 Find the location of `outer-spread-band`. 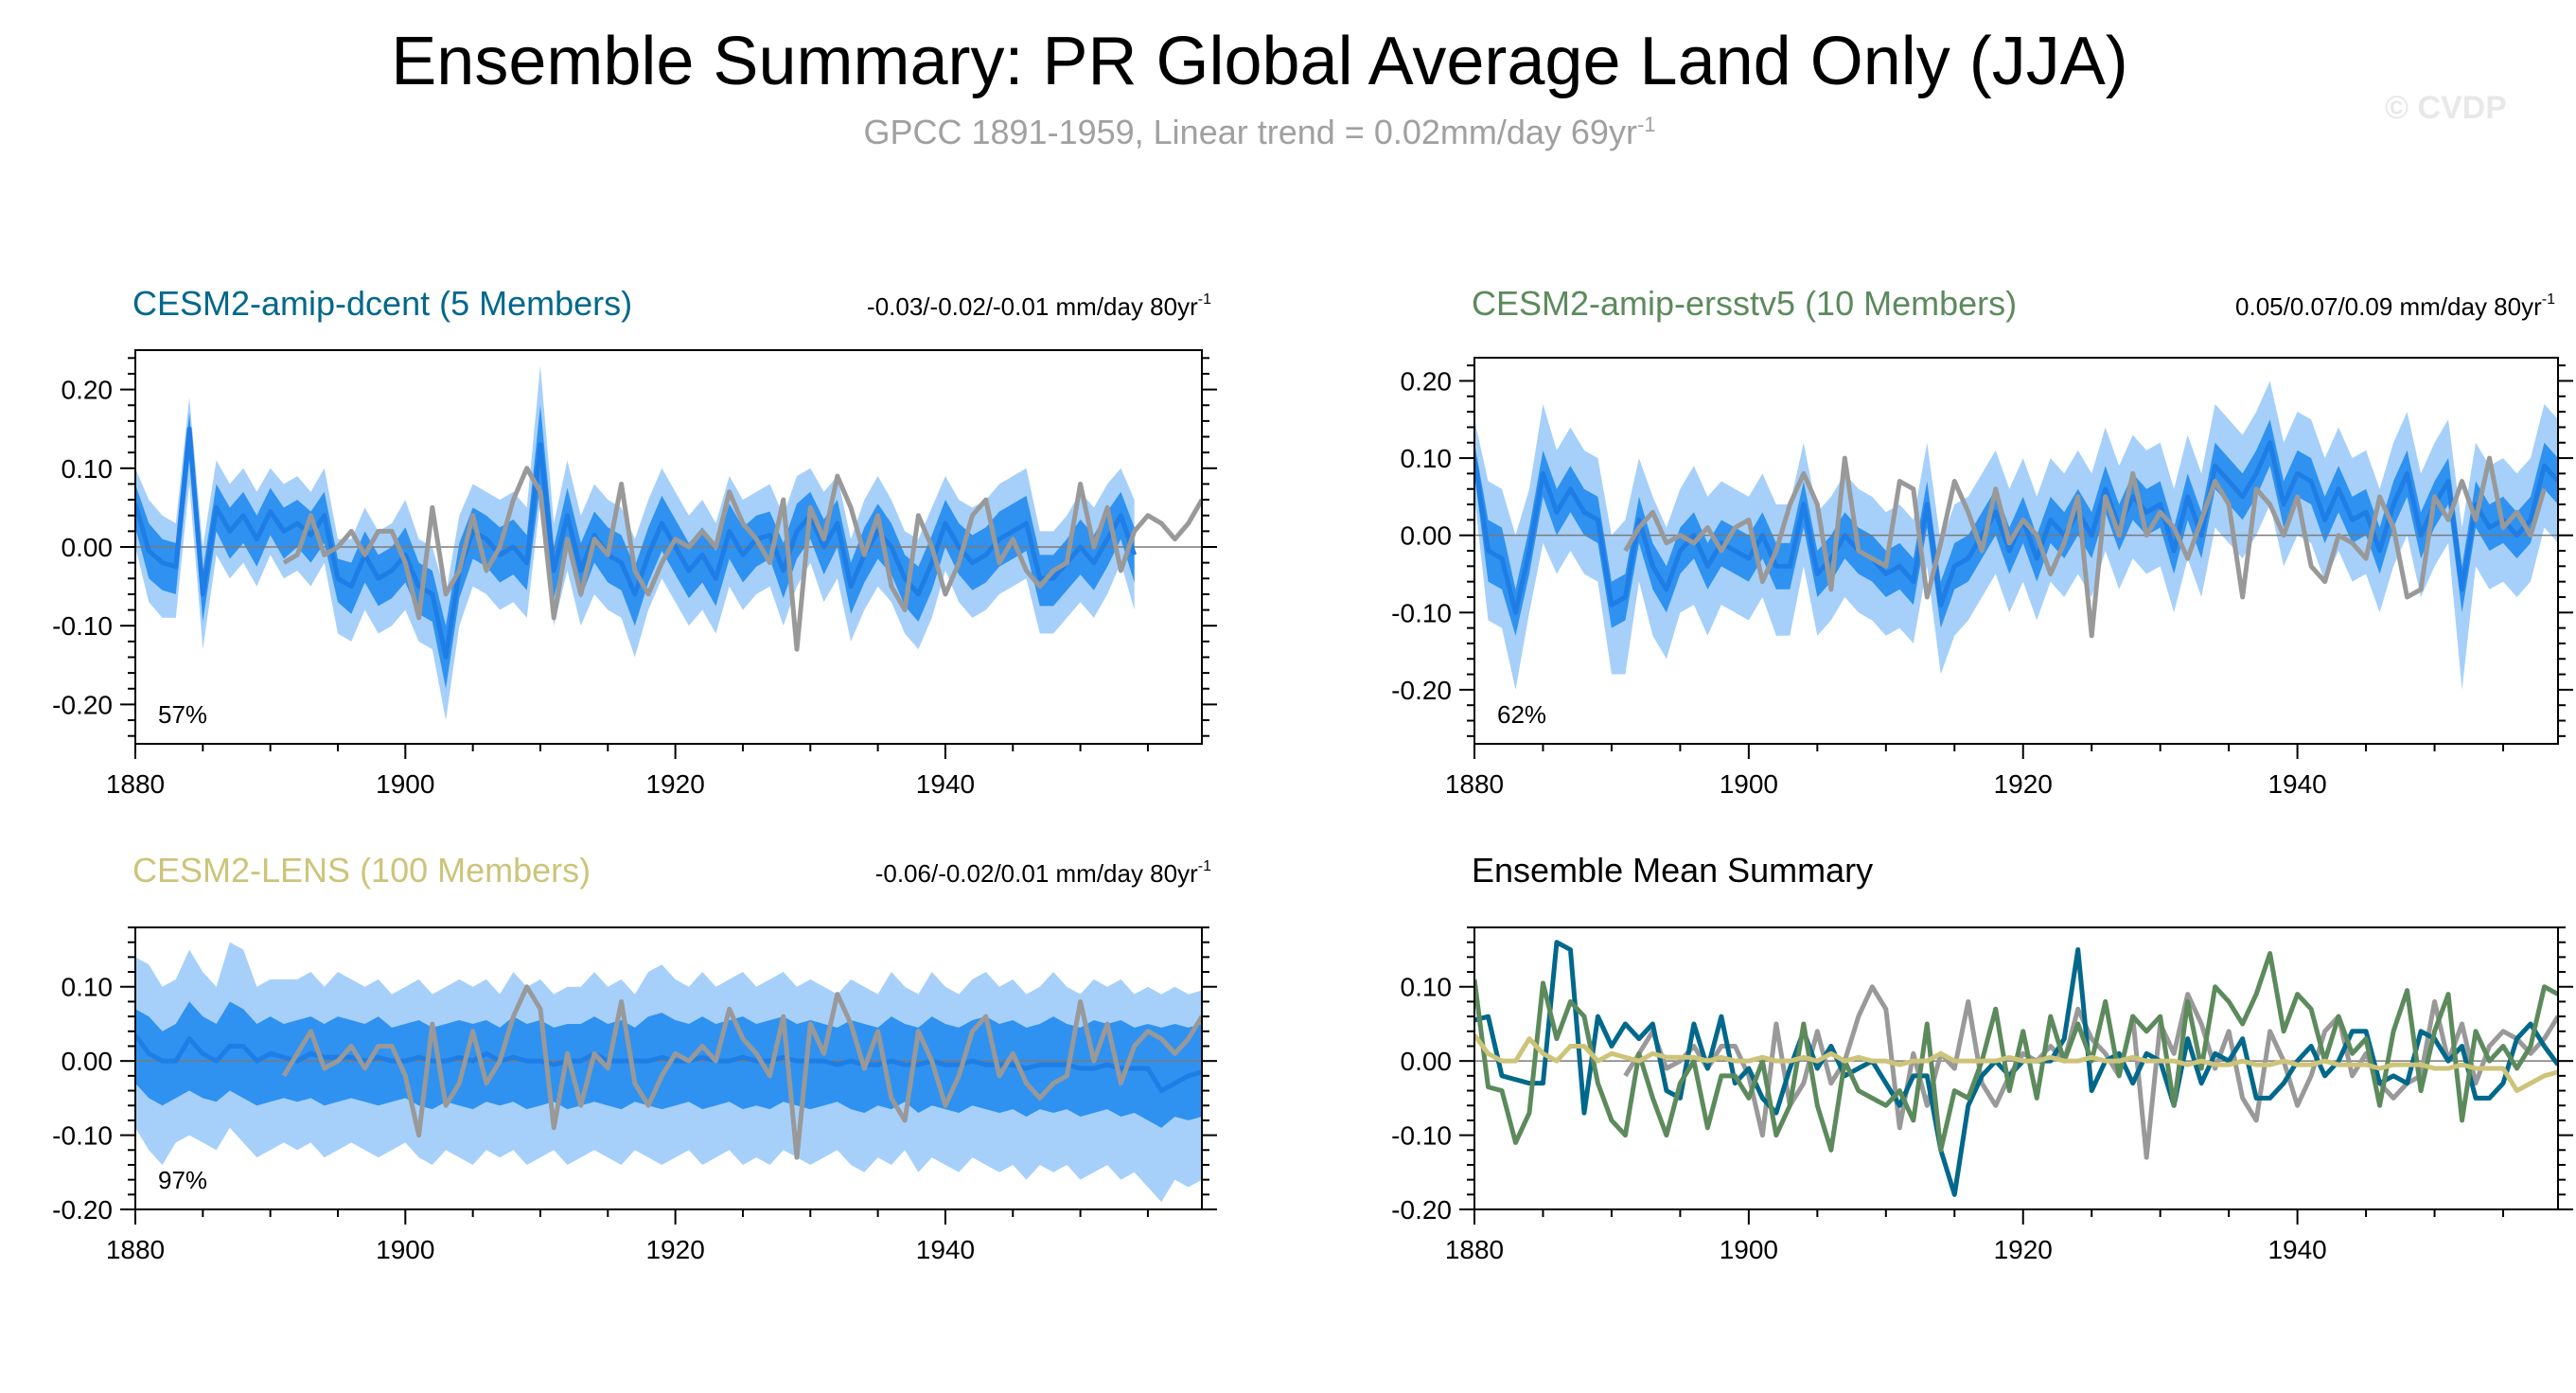

outer-spread-band is located at coordinates (635, 543).